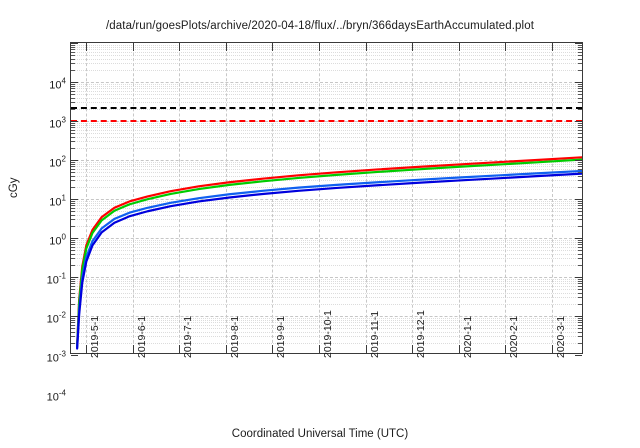 Image resolution: width=640 pixels, height=448 pixels. I want to click on x-tick-label: 2019-11-1, so click(374, 334).